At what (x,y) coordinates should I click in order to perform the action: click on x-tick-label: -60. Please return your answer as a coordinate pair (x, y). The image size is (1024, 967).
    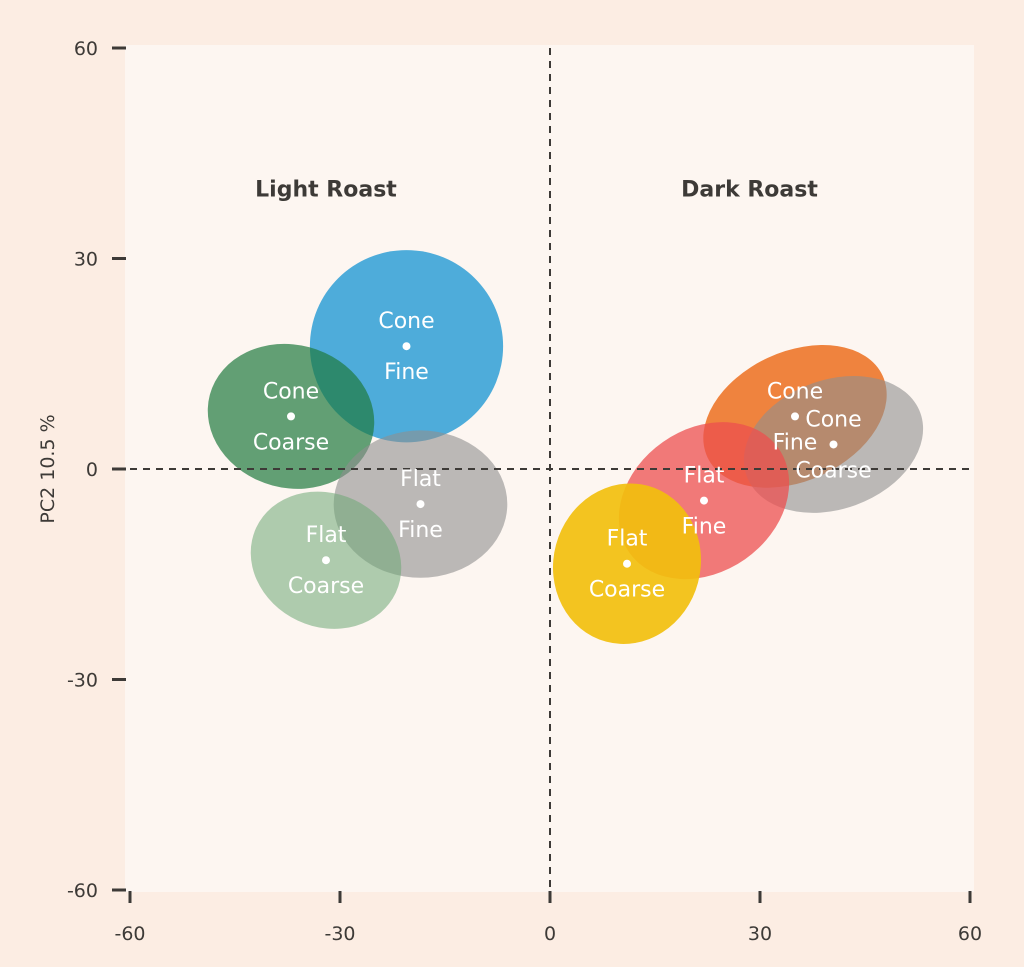
    Looking at the image, I should click on (129, 934).